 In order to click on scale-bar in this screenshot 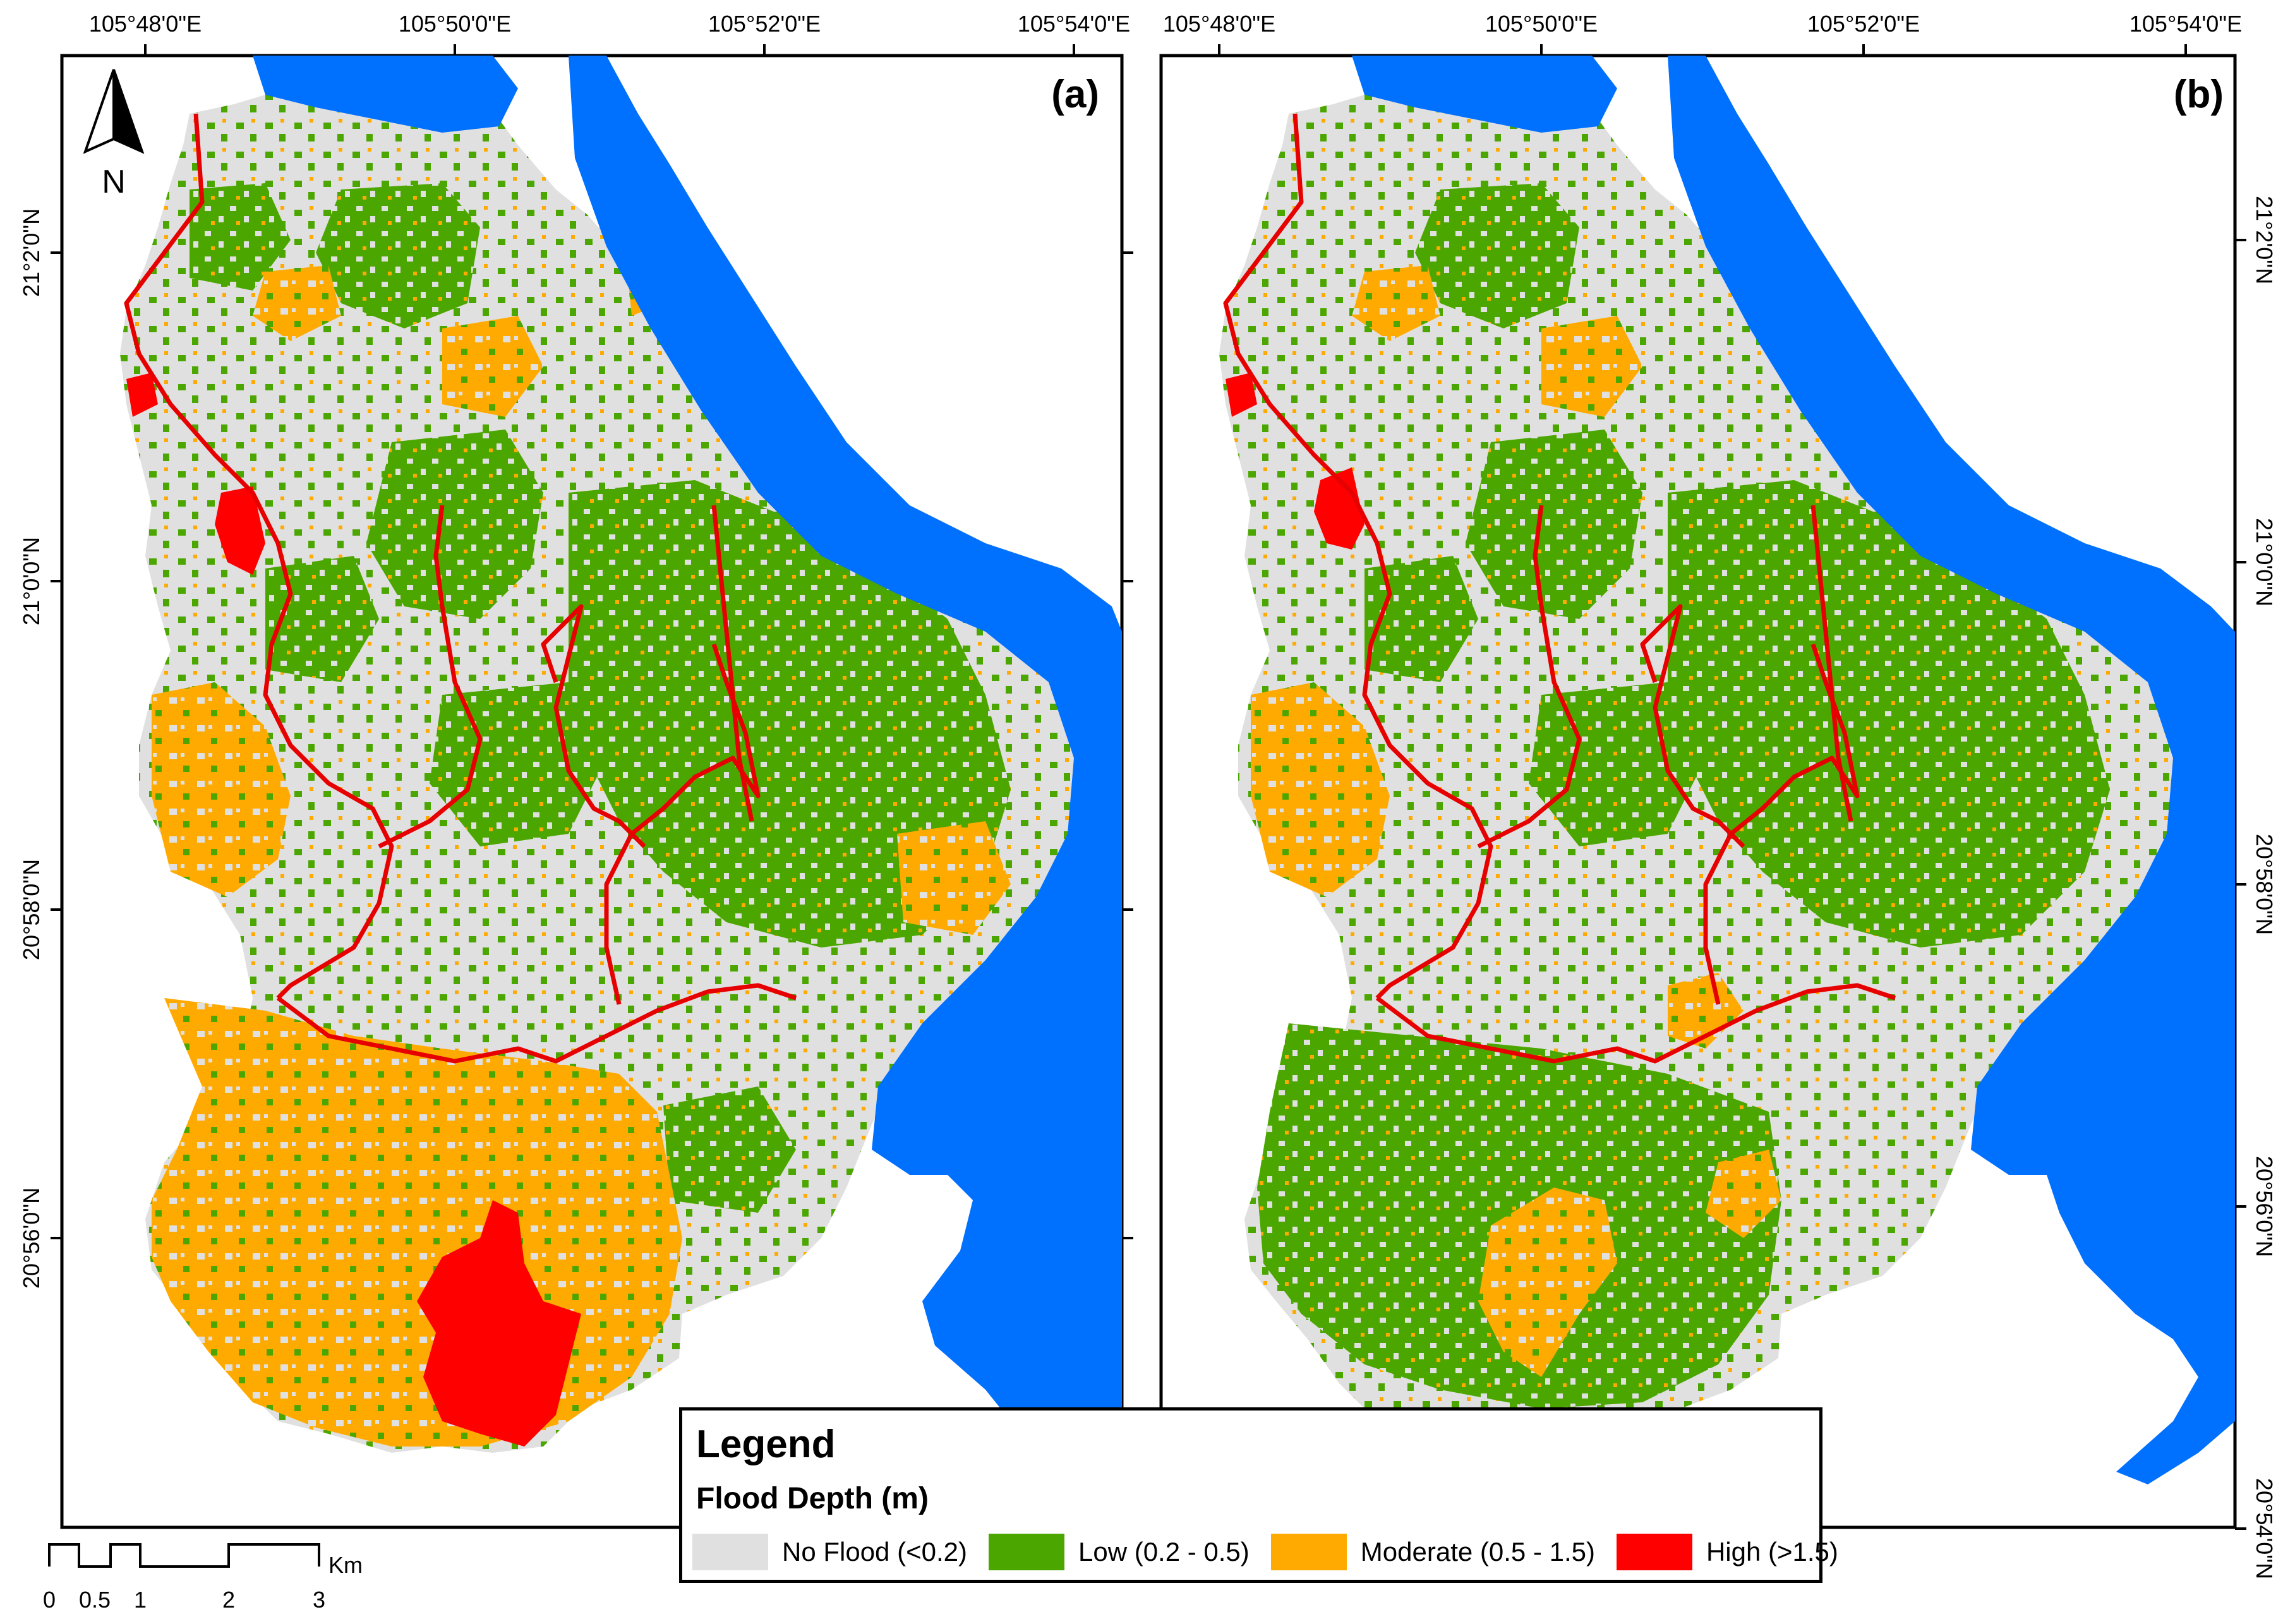, I will do `click(184, 1555)`.